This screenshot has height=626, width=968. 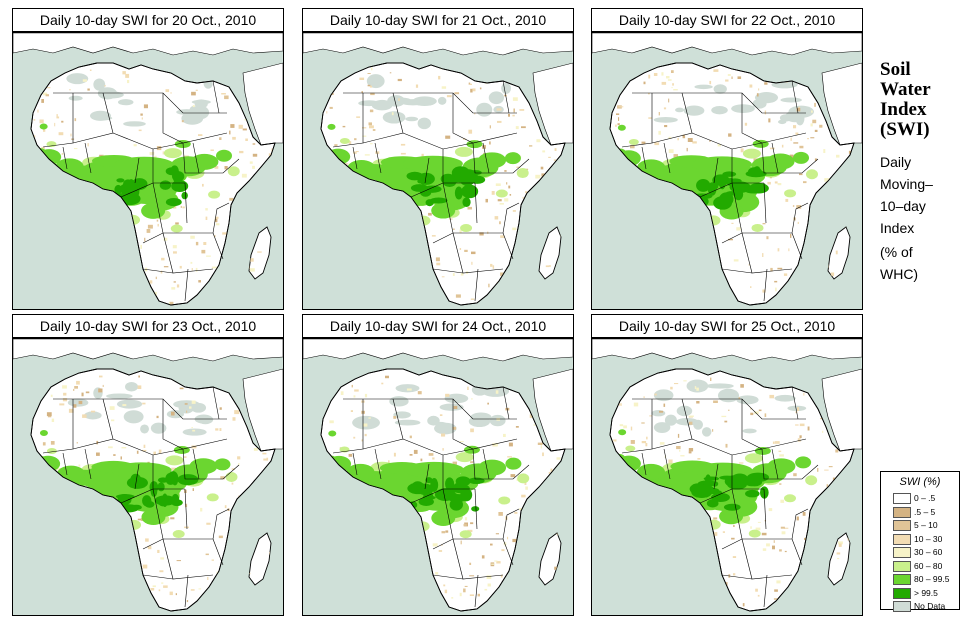 What do you see at coordinates (727, 326) in the screenshot?
I see `panel-title: Daily 10-day SWI for 25 Oct., 2010` at bounding box center [727, 326].